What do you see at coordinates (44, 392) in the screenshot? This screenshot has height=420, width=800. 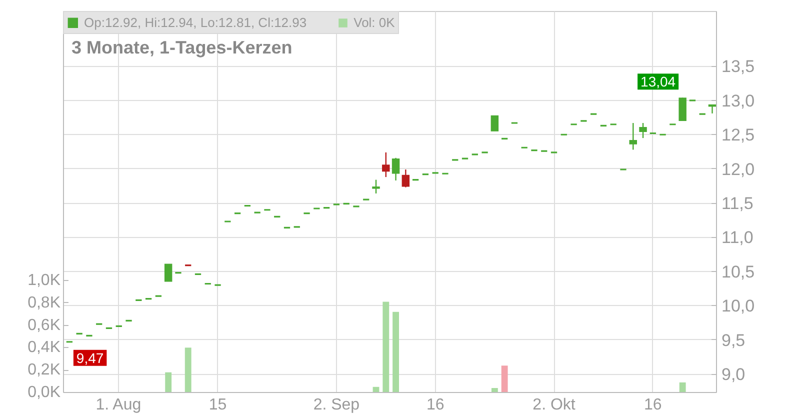 I see `y2-tick-label: 0,0K` at bounding box center [44, 392].